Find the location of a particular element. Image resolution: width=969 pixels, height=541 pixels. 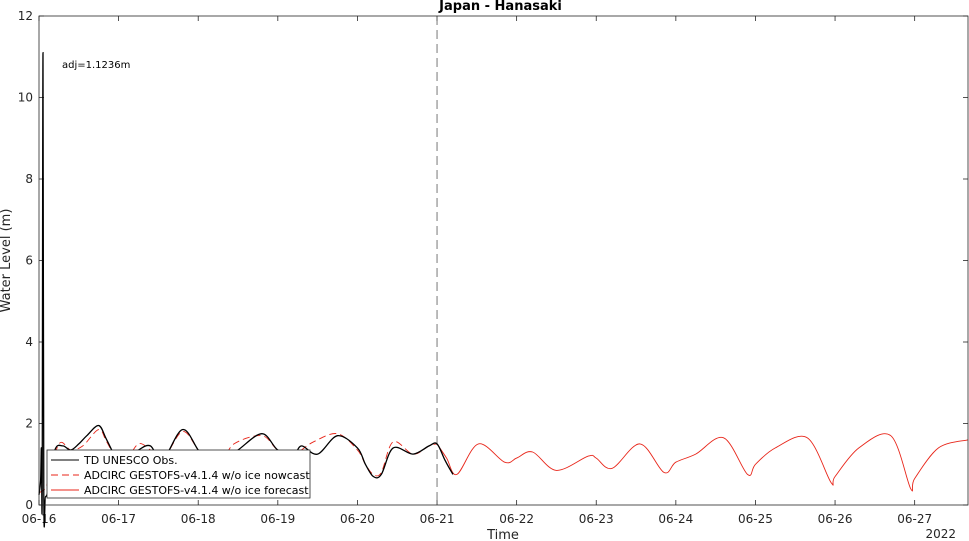

x-tick-label: 06-26 is located at coordinates (835, 519).